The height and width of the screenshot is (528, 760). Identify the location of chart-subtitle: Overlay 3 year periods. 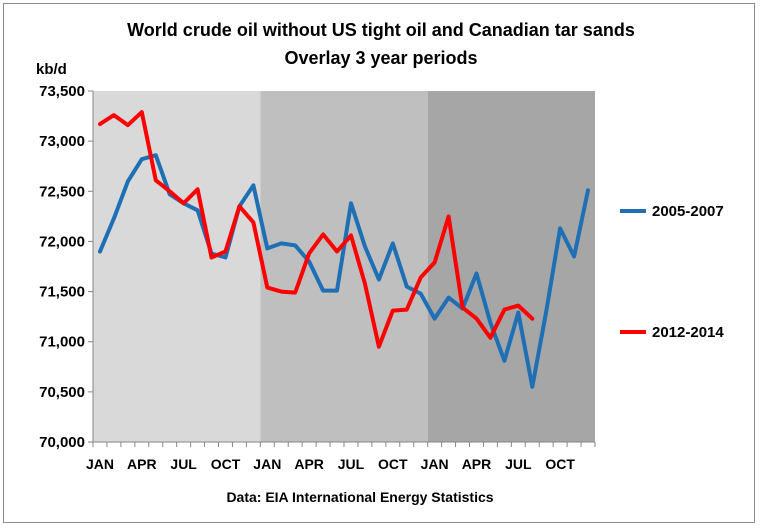
(380, 58).